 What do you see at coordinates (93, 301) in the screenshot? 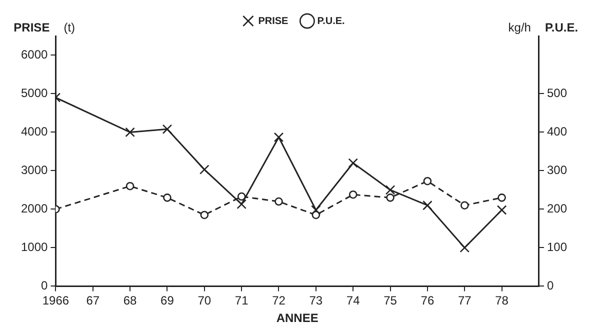
I see `x-tick-label: 67` at bounding box center [93, 301].